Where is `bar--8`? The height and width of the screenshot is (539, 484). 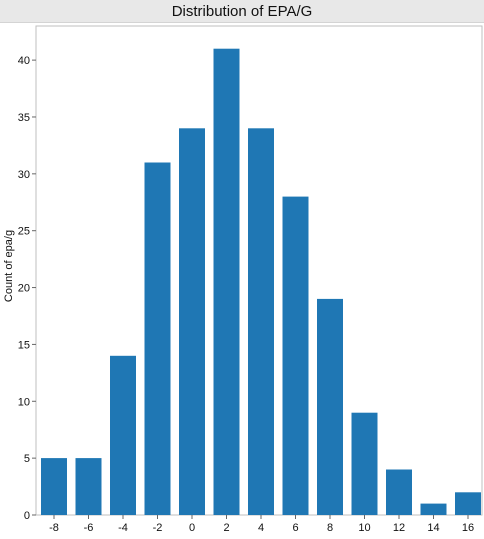 bar--8 is located at coordinates (54, 486).